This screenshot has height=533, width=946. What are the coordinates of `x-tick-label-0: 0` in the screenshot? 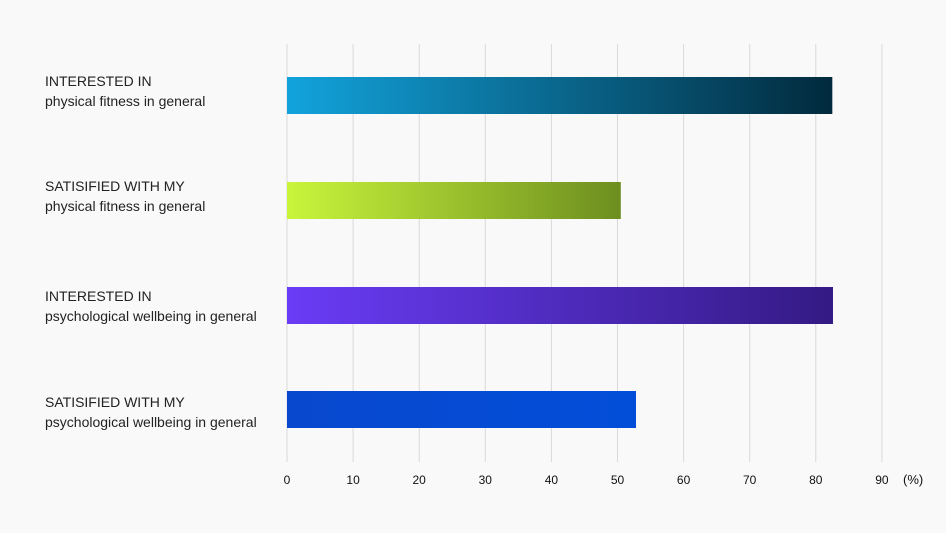 It's located at (287, 480).